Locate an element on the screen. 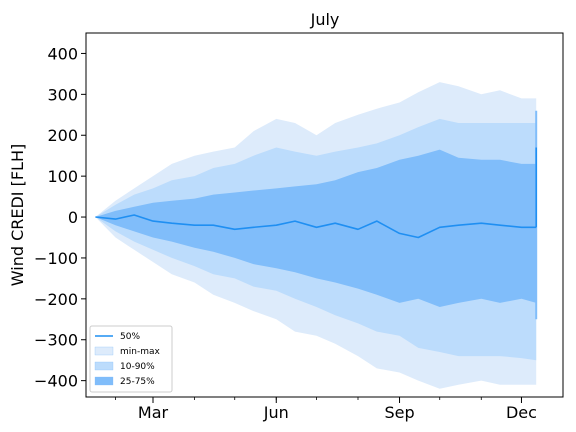 Image resolution: width=576 pixels, height=432 pixels. x-tick-label: Sep is located at coordinates (399, 412).